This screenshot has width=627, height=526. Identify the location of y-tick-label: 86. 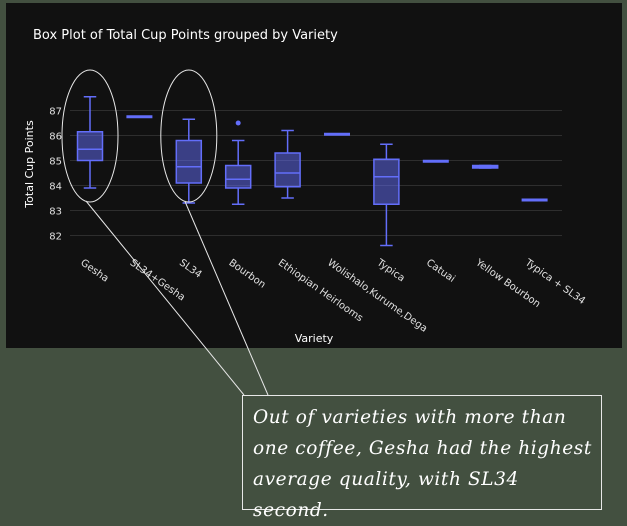
(55, 137).